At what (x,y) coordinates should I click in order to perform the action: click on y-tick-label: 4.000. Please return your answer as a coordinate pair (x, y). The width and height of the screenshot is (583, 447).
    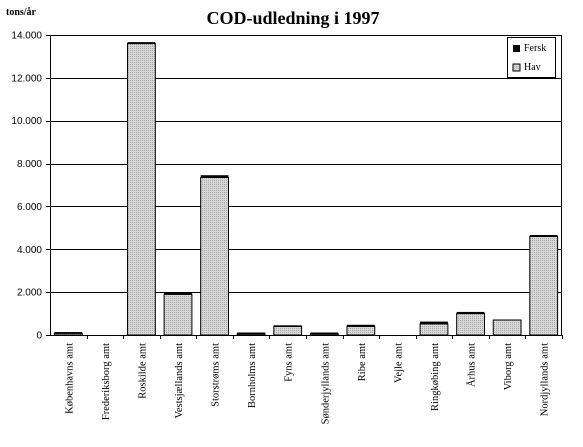
    Looking at the image, I should click on (29, 250).